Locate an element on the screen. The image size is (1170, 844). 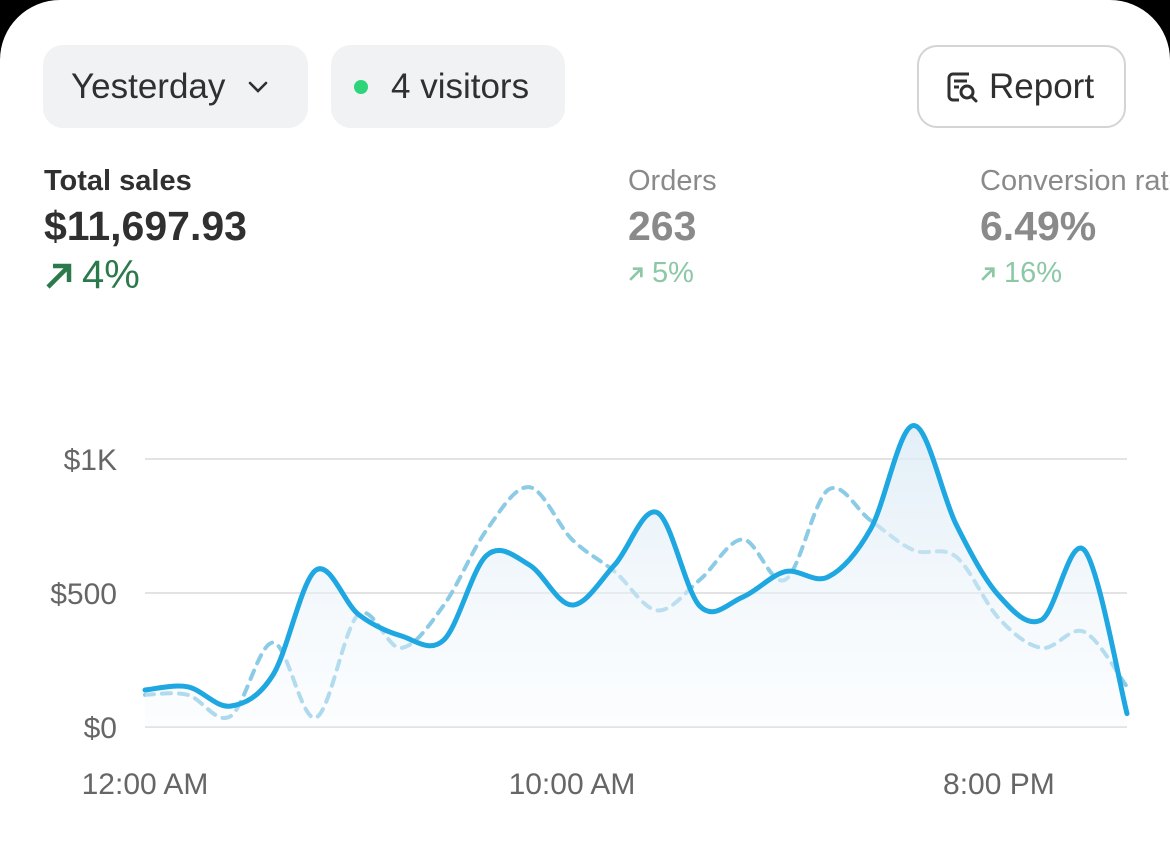
visitors-button: 4 visitors is located at coordinates (448, 86).